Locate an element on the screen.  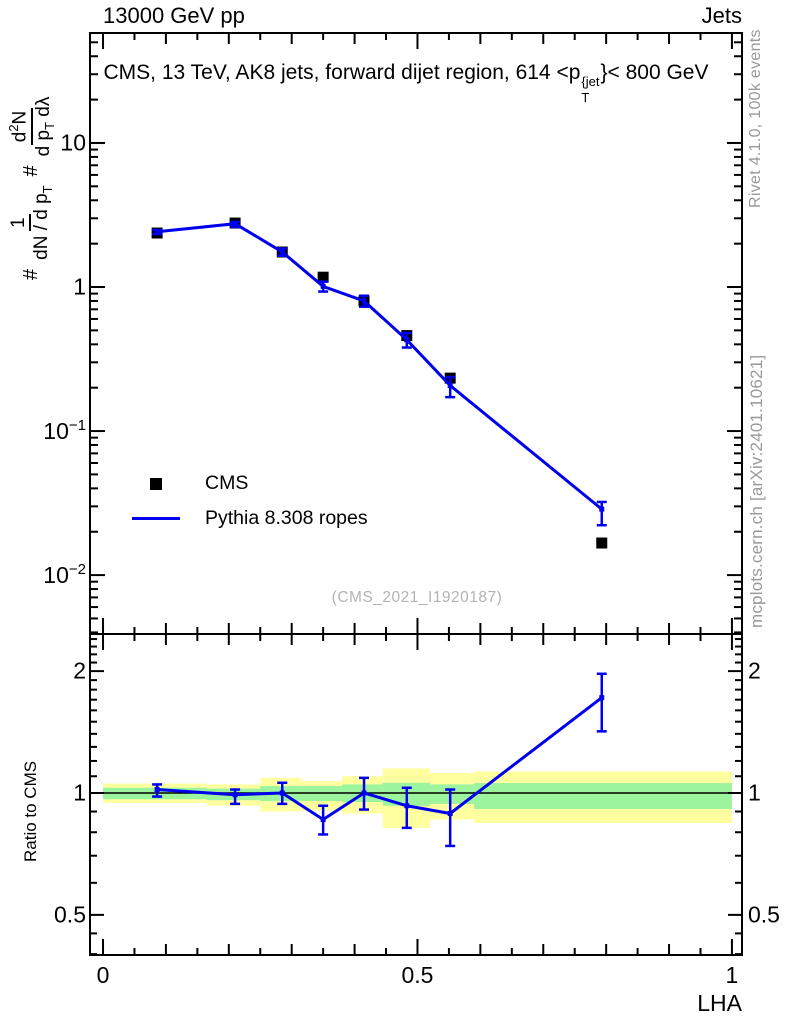
legend-item-pythia: Pythia 8.308 ropes is located at coordinates (248, 518).